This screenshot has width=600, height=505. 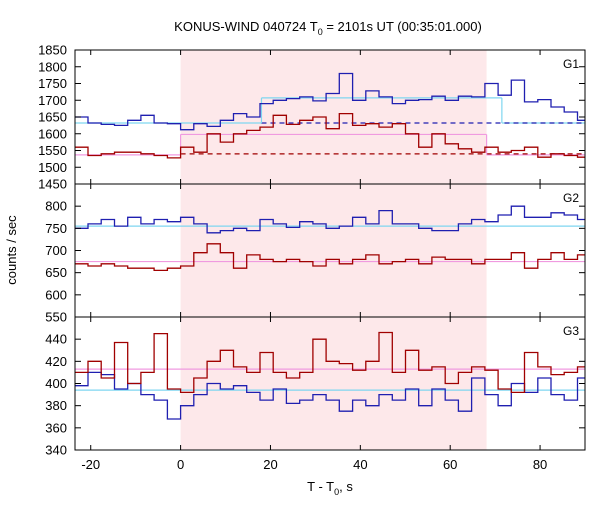 What do you see at coordinates (320, 32) in the screenshot?
I see `chart-title-subscript: 0` at bounding box center [320, 32].